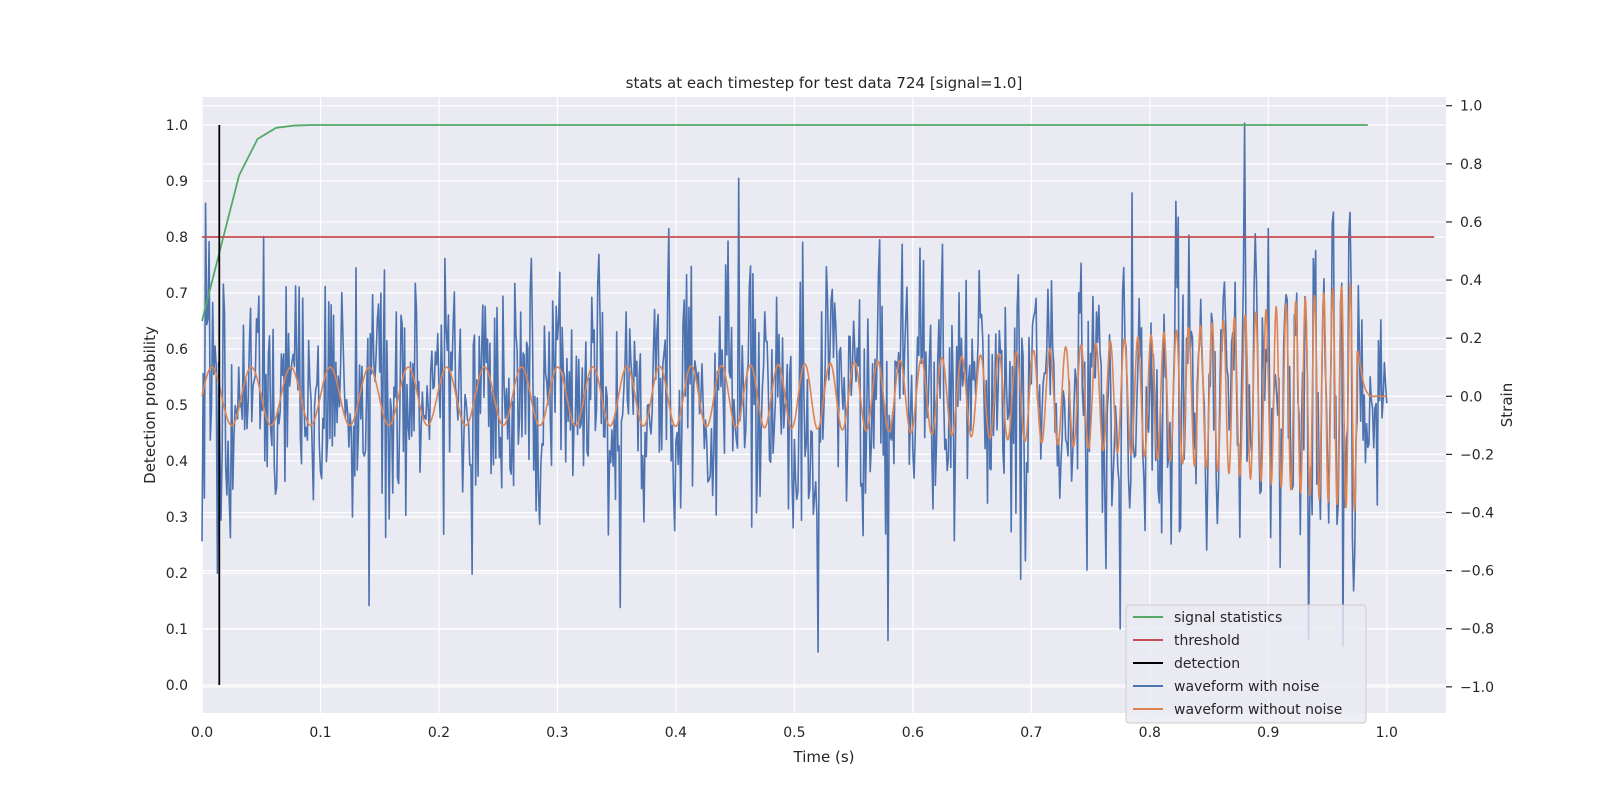 This screenshot has width=1600, height=800. What do you see at coordinates (1507, 405) in the screenshot?
I see `y2-axis-title: Strain` at bounding box center [1507, 405].